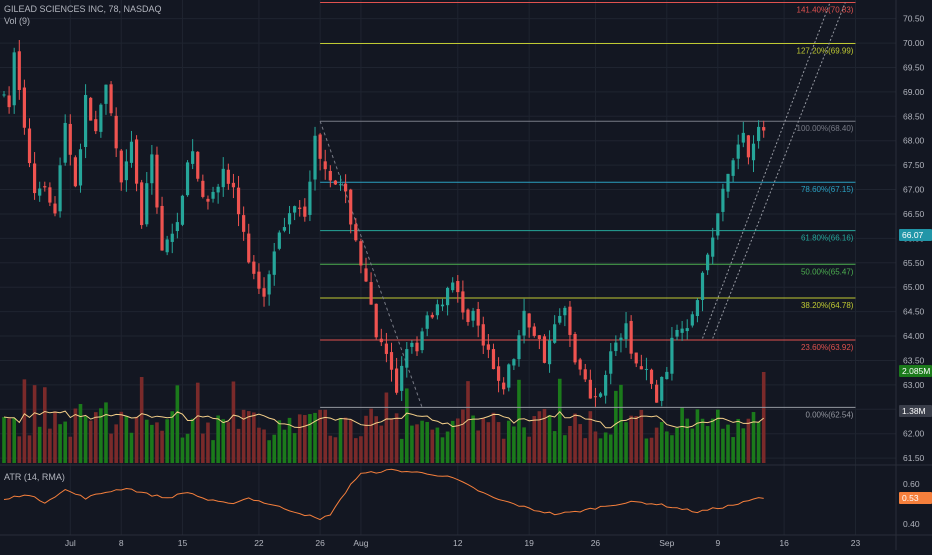 Image resolution: width=932 pixels, height=555 pixels. Describe the element at coordinates (914, 287) in the screenshot. I see `price-tick-label: 65.00` at that location.